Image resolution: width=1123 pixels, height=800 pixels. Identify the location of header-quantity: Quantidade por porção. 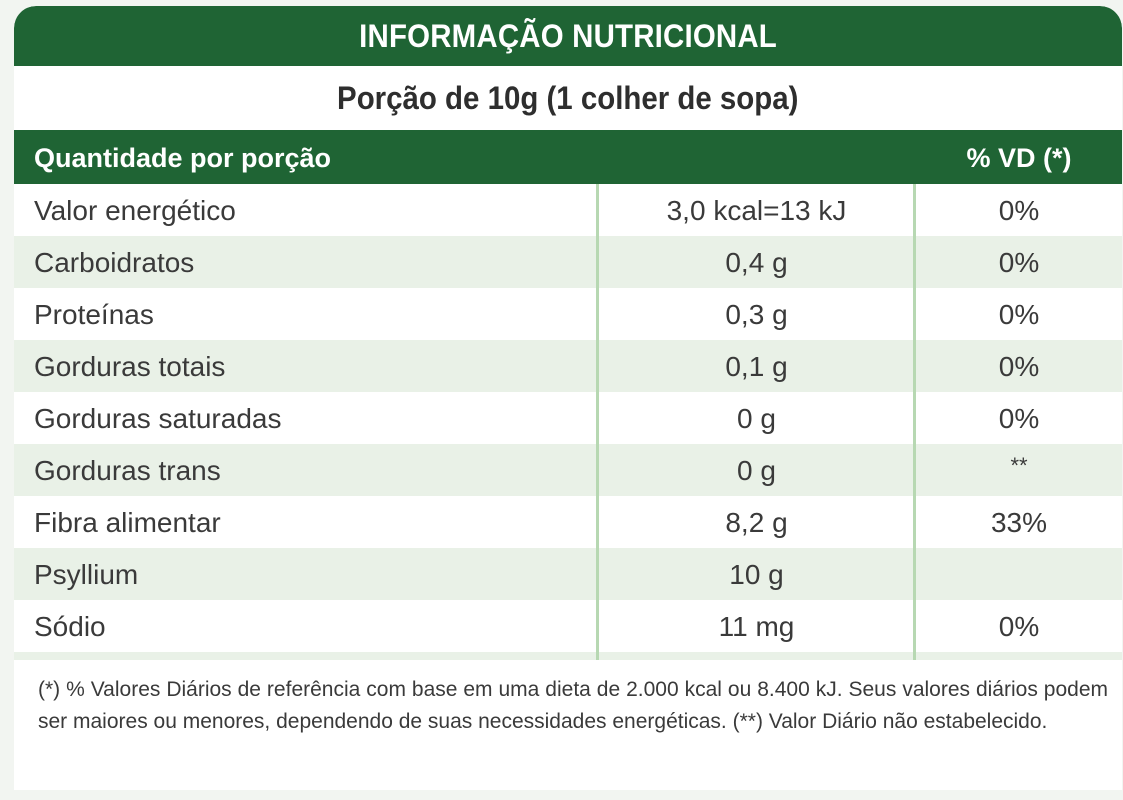
(183, 158).